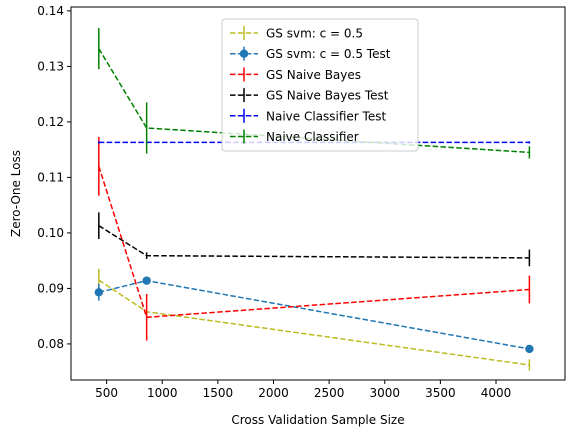 This screenshot has height=436, width=579. What do you see at coordinates (314, 34) in the screenshot?
I see `legend-label: GS svm: c = 0.5` at bounding box center [314, 34].